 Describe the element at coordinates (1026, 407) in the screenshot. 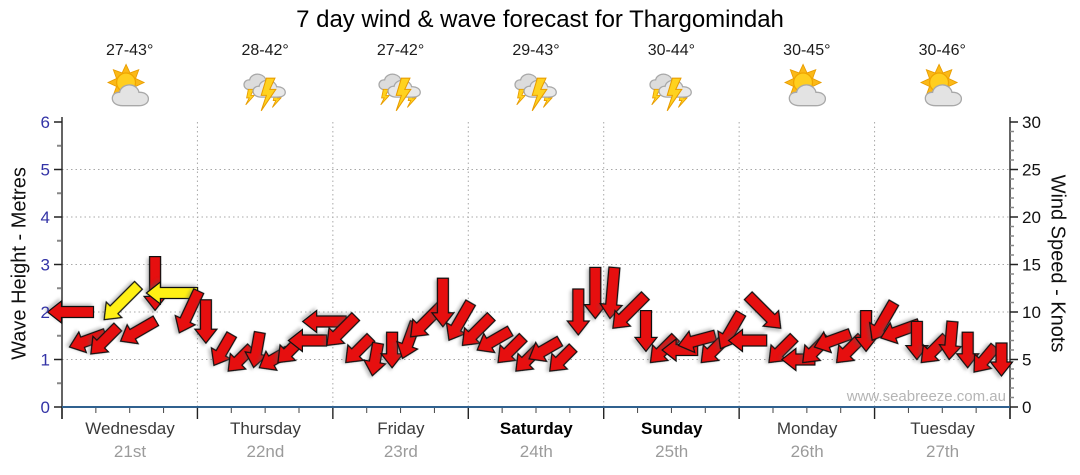

I see `right-axis-tick-label: 0` at that location.